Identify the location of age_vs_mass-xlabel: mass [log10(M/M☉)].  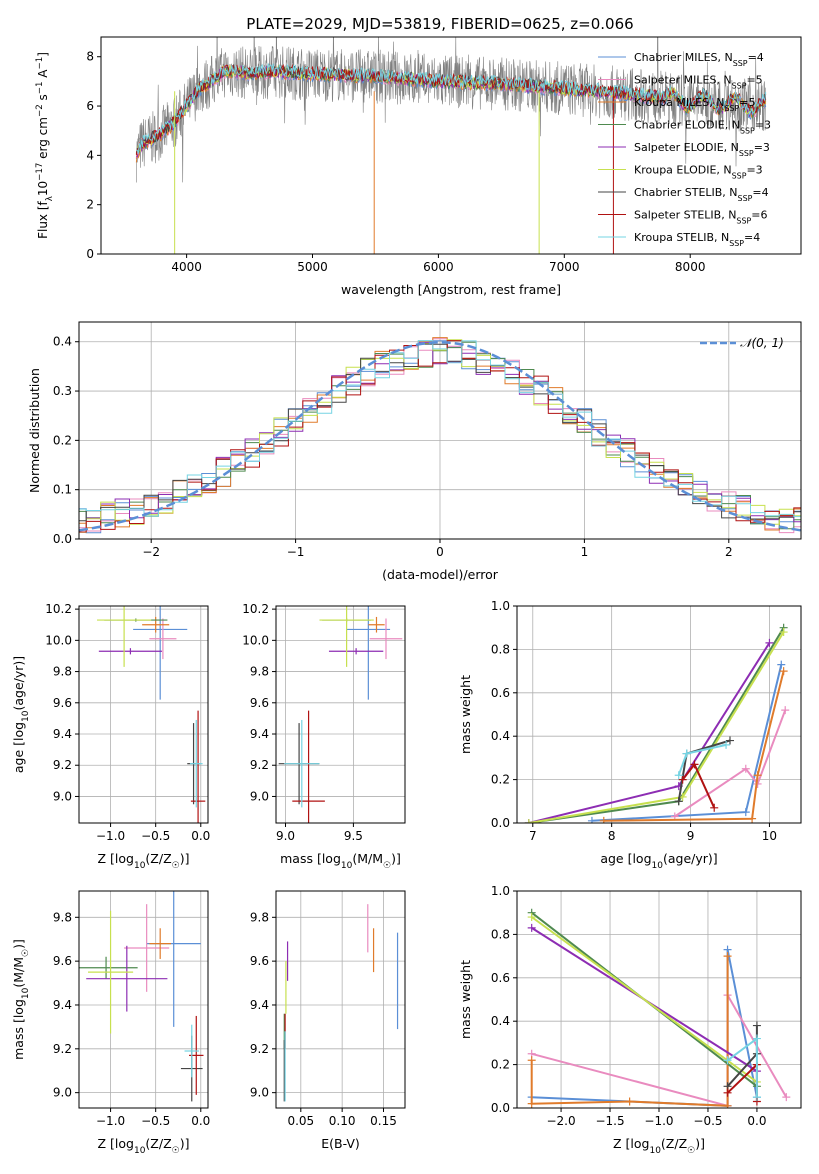
(340, 861).